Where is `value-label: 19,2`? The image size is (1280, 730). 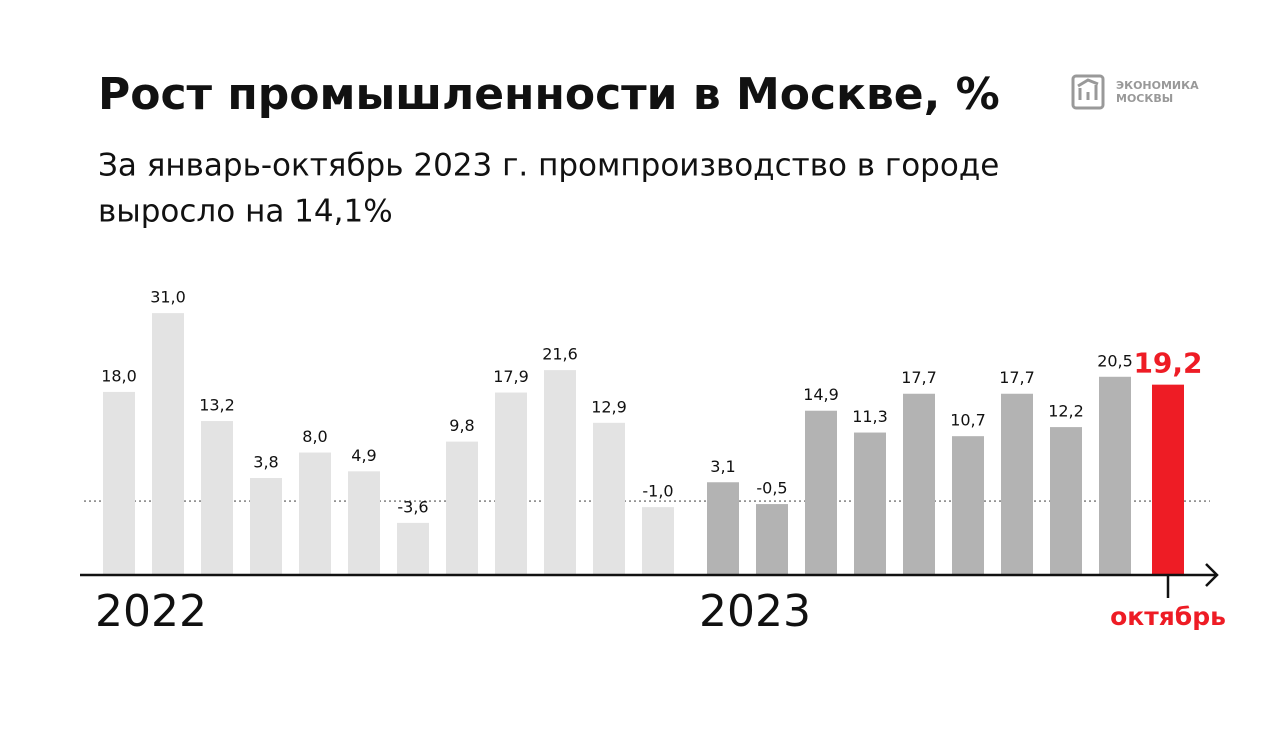
value-label: 19,2 is located at coordinates (1167, 363).